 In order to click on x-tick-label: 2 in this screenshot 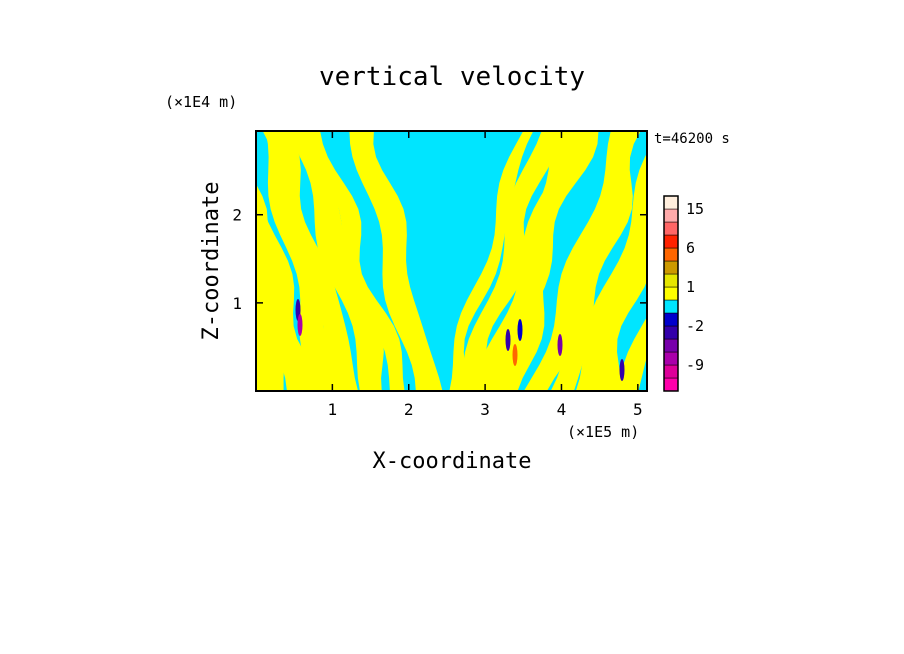, I will do `click(409, 409)`.